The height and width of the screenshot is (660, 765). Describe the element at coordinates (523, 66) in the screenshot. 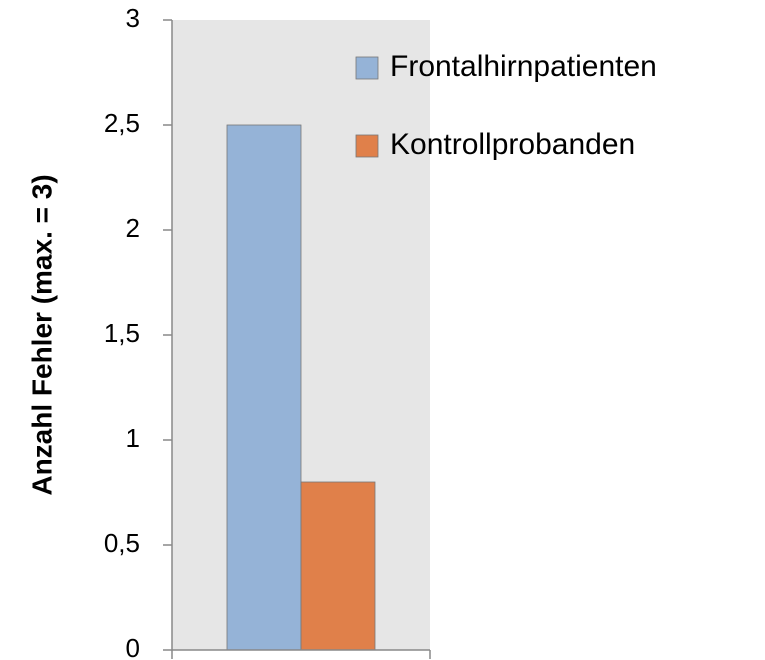

I see `legend-label: Frontalhirnpatienten` at that location.